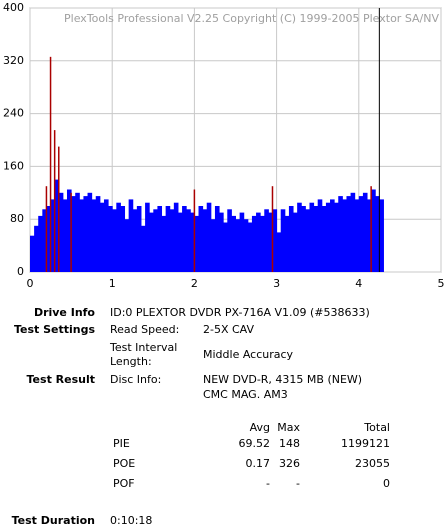 The image size is (448, 531). I want to click on disc-line: CMC MAG. AM3, so click(245, 394).